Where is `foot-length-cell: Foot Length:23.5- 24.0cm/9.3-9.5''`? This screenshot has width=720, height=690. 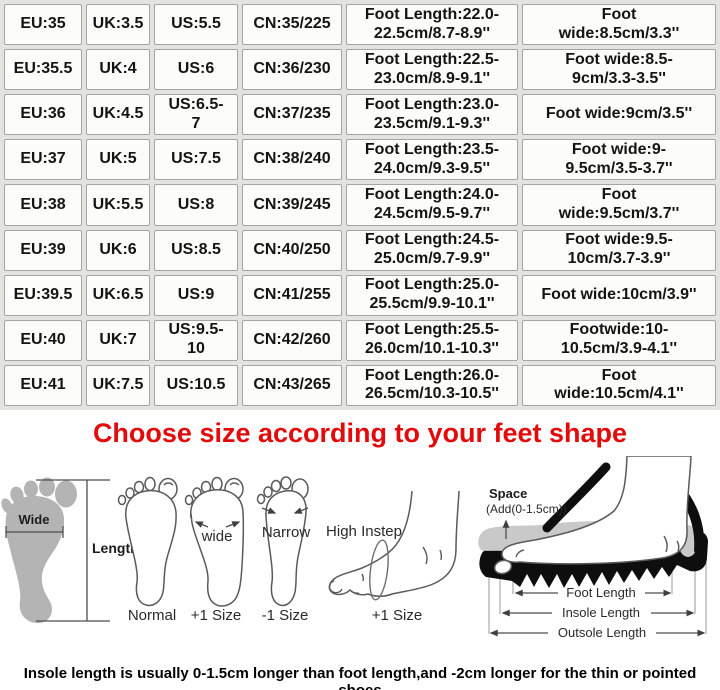 foot-length-cell: Foot Length:23.5- 24.0cm/9.3-9.5'' is located at coordinates (432, 160).